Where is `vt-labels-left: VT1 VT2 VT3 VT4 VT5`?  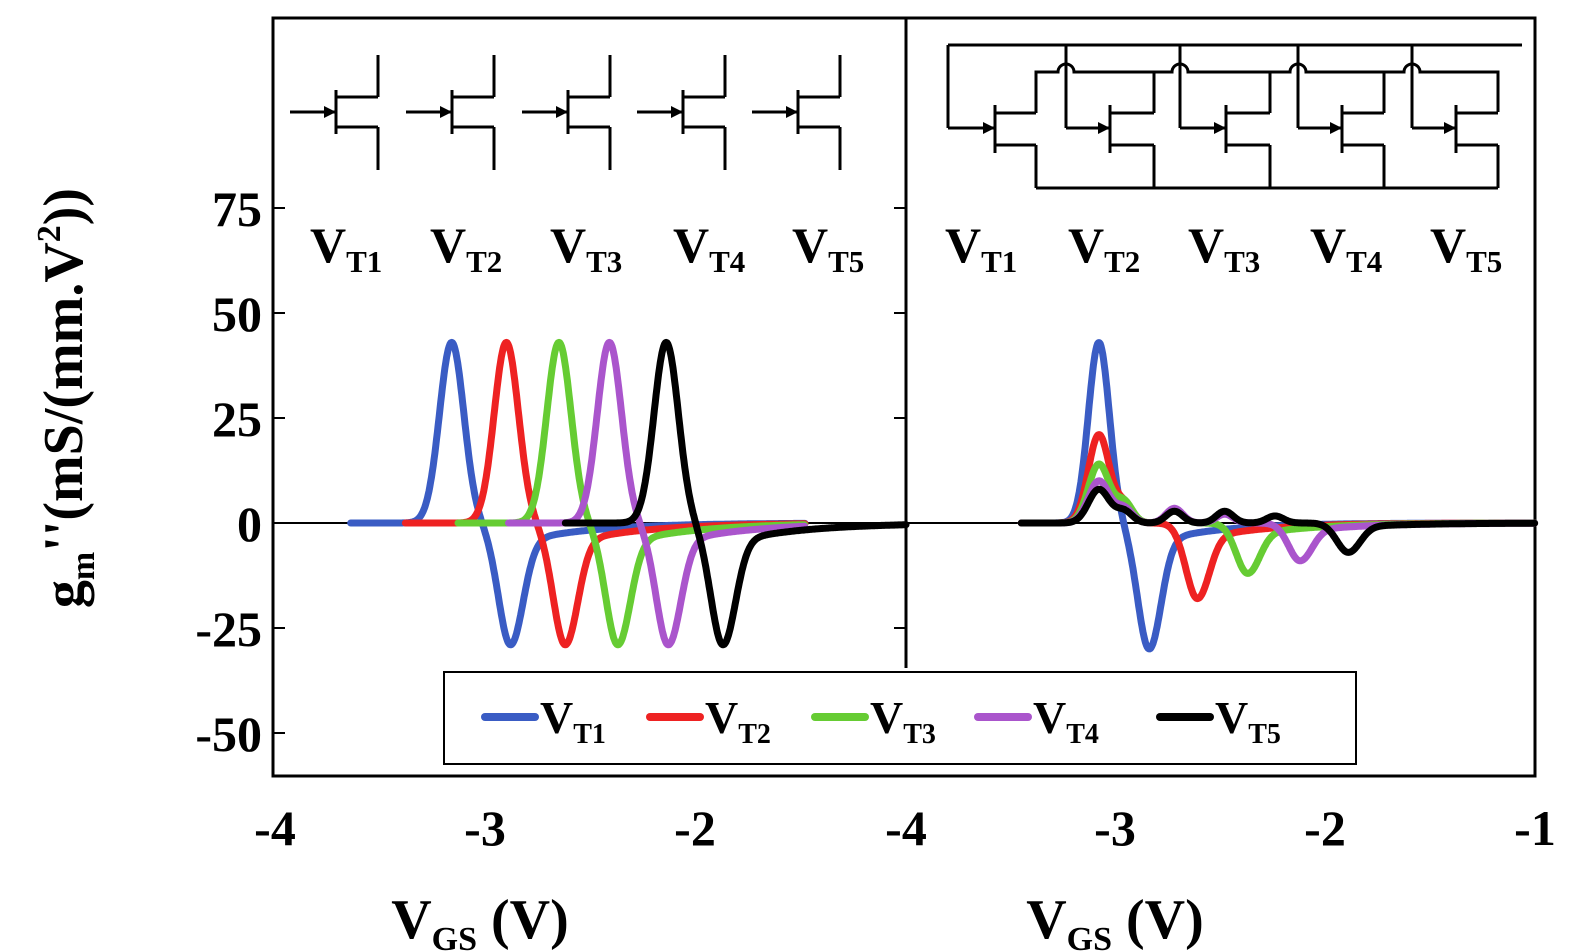
vt-labels-left: VT1 VT2 VT3 VT4 VT5 is located at coordinates (587, 248).